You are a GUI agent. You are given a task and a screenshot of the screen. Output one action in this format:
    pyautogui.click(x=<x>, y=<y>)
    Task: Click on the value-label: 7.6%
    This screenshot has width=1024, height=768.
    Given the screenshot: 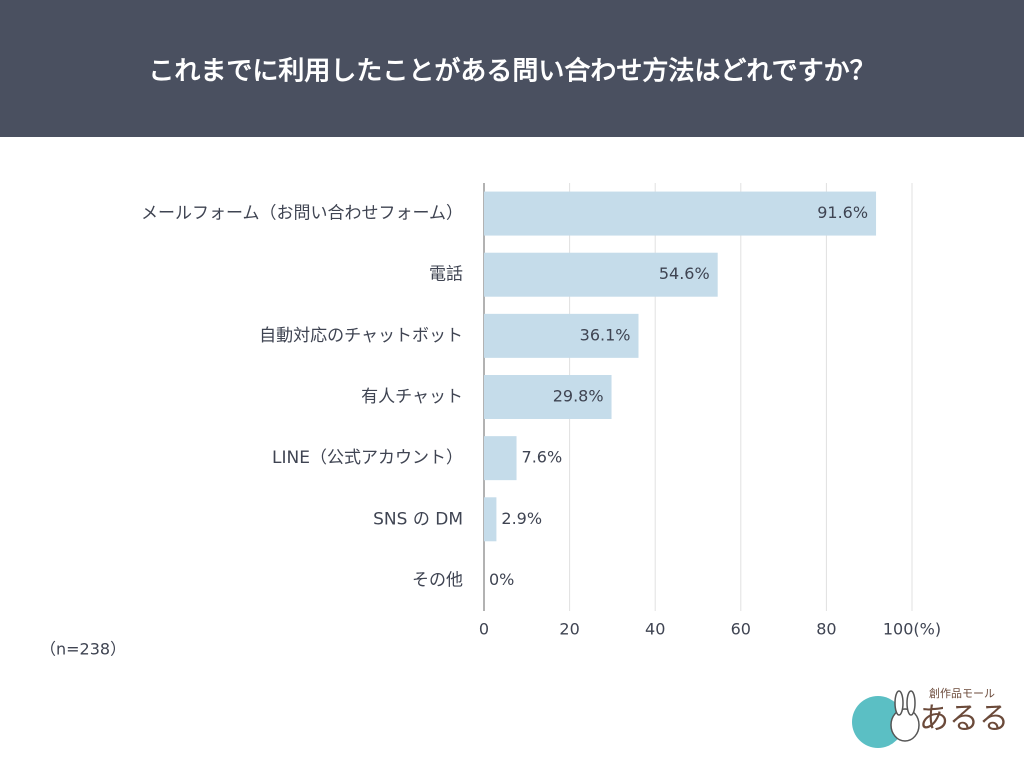 What is the action you would take?
    pyautogui.click(x=542, y=457)
    